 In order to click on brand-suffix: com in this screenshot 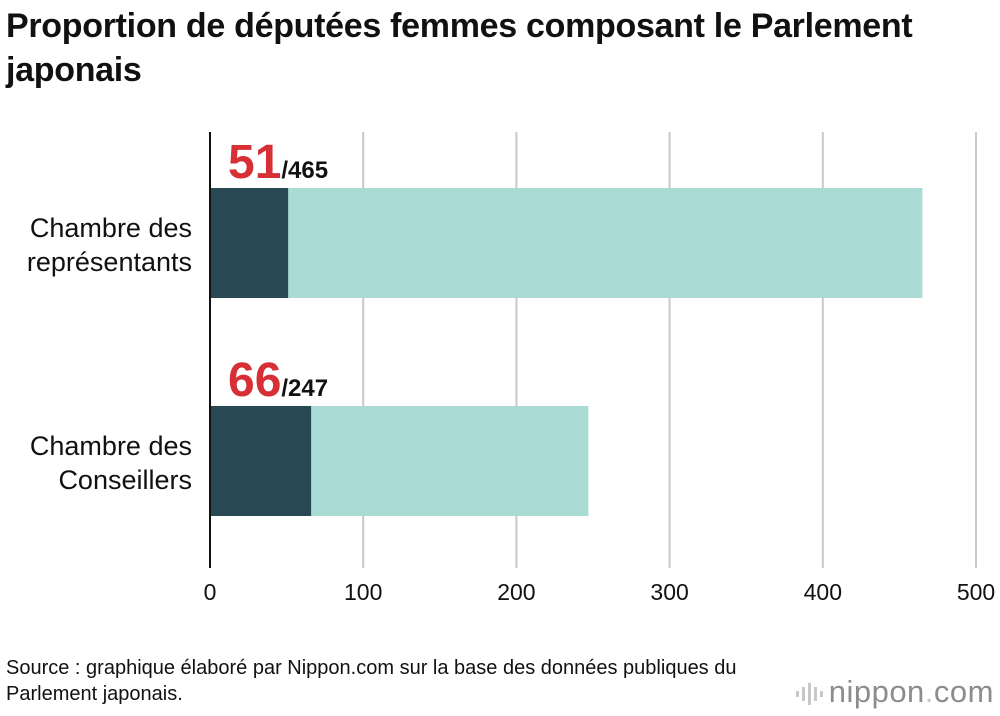, I will do `click(963, 691)`.